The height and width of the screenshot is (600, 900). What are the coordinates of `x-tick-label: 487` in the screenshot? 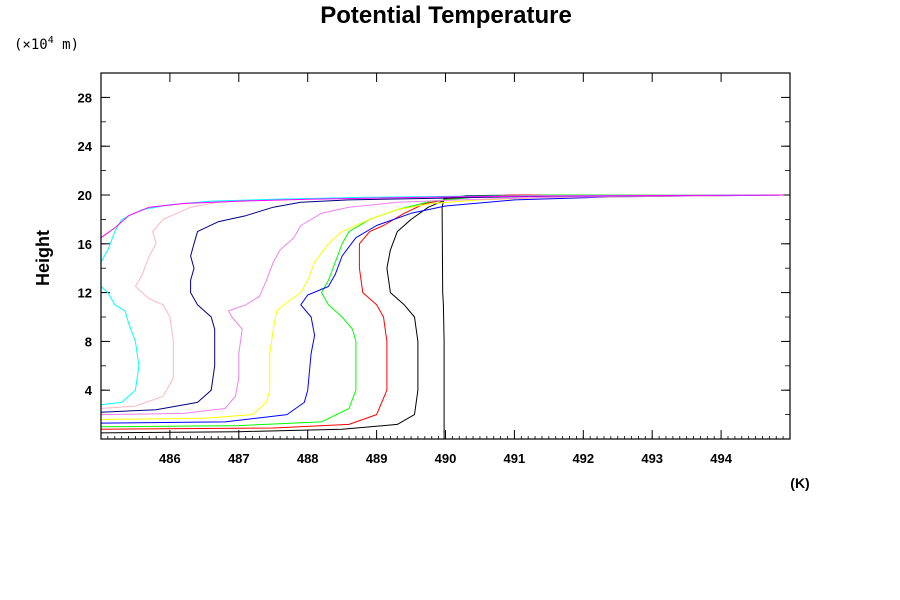 It's located at (239, 458).